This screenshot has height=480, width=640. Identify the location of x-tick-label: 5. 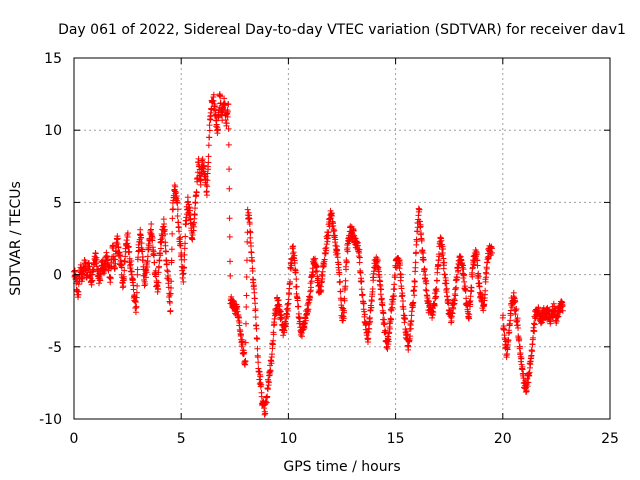
(181, 439).